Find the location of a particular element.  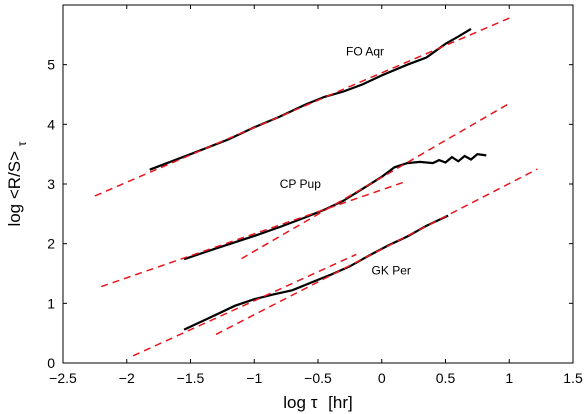

y-tick-label: 1 is located at coordinates (51, 303).